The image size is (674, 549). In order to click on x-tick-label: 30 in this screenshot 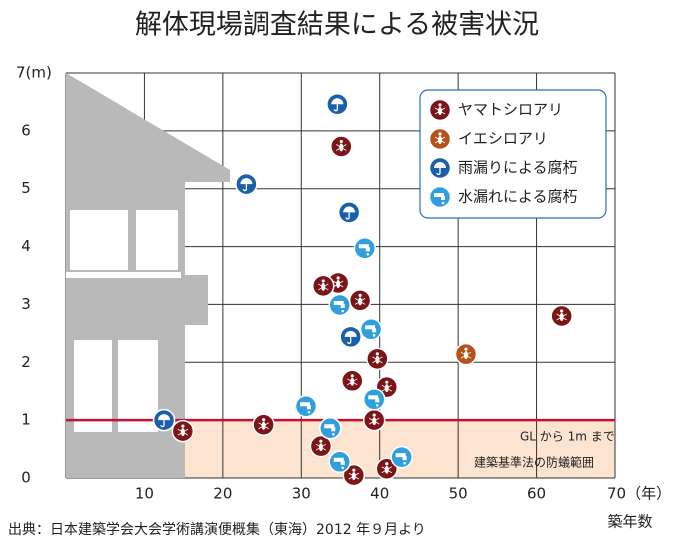, I will do `click(301, 494)`.